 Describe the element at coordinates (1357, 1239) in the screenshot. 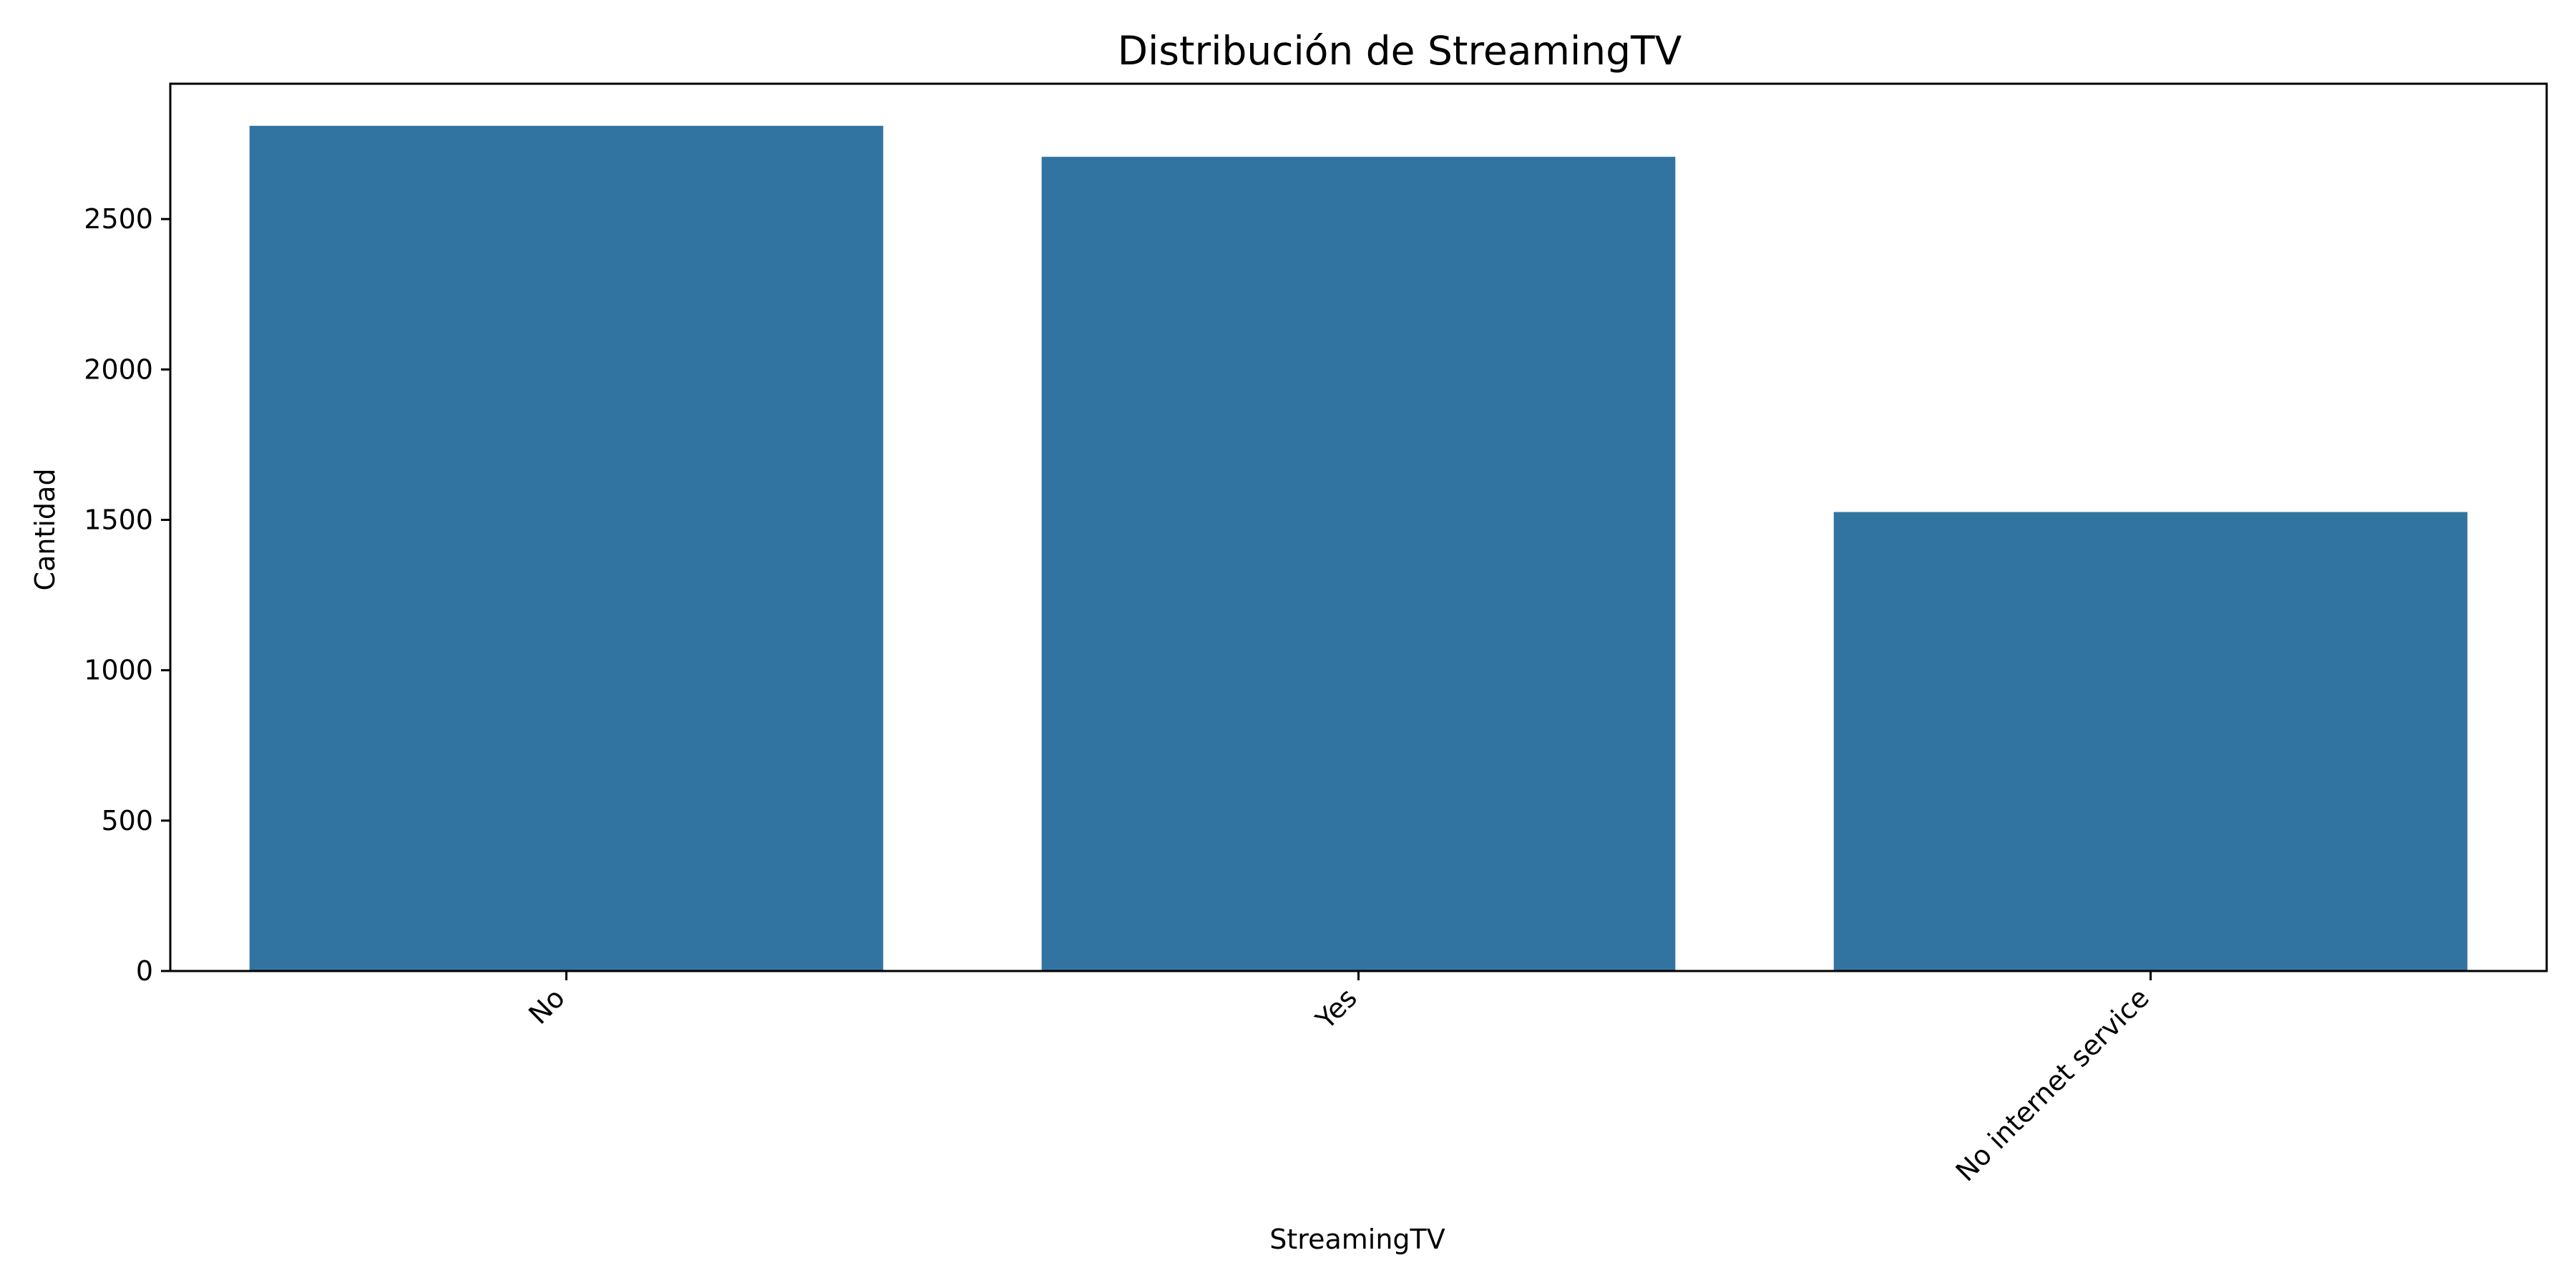

I see `x-axis-label: StreamingTV` at that location.